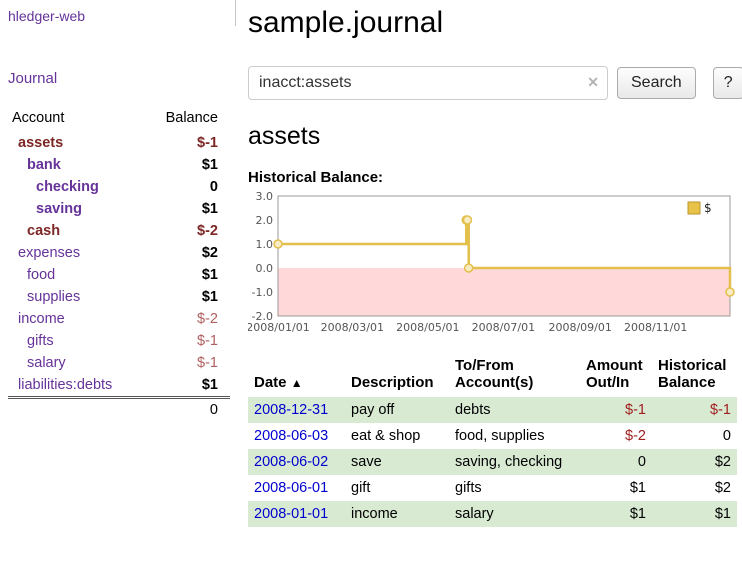 The height and width of the screenshot is (582, 742). What do you see at coordinates (726, 436) in the screenshot?
I see `transaction-balance: 0` at bounding box center [726, 436].